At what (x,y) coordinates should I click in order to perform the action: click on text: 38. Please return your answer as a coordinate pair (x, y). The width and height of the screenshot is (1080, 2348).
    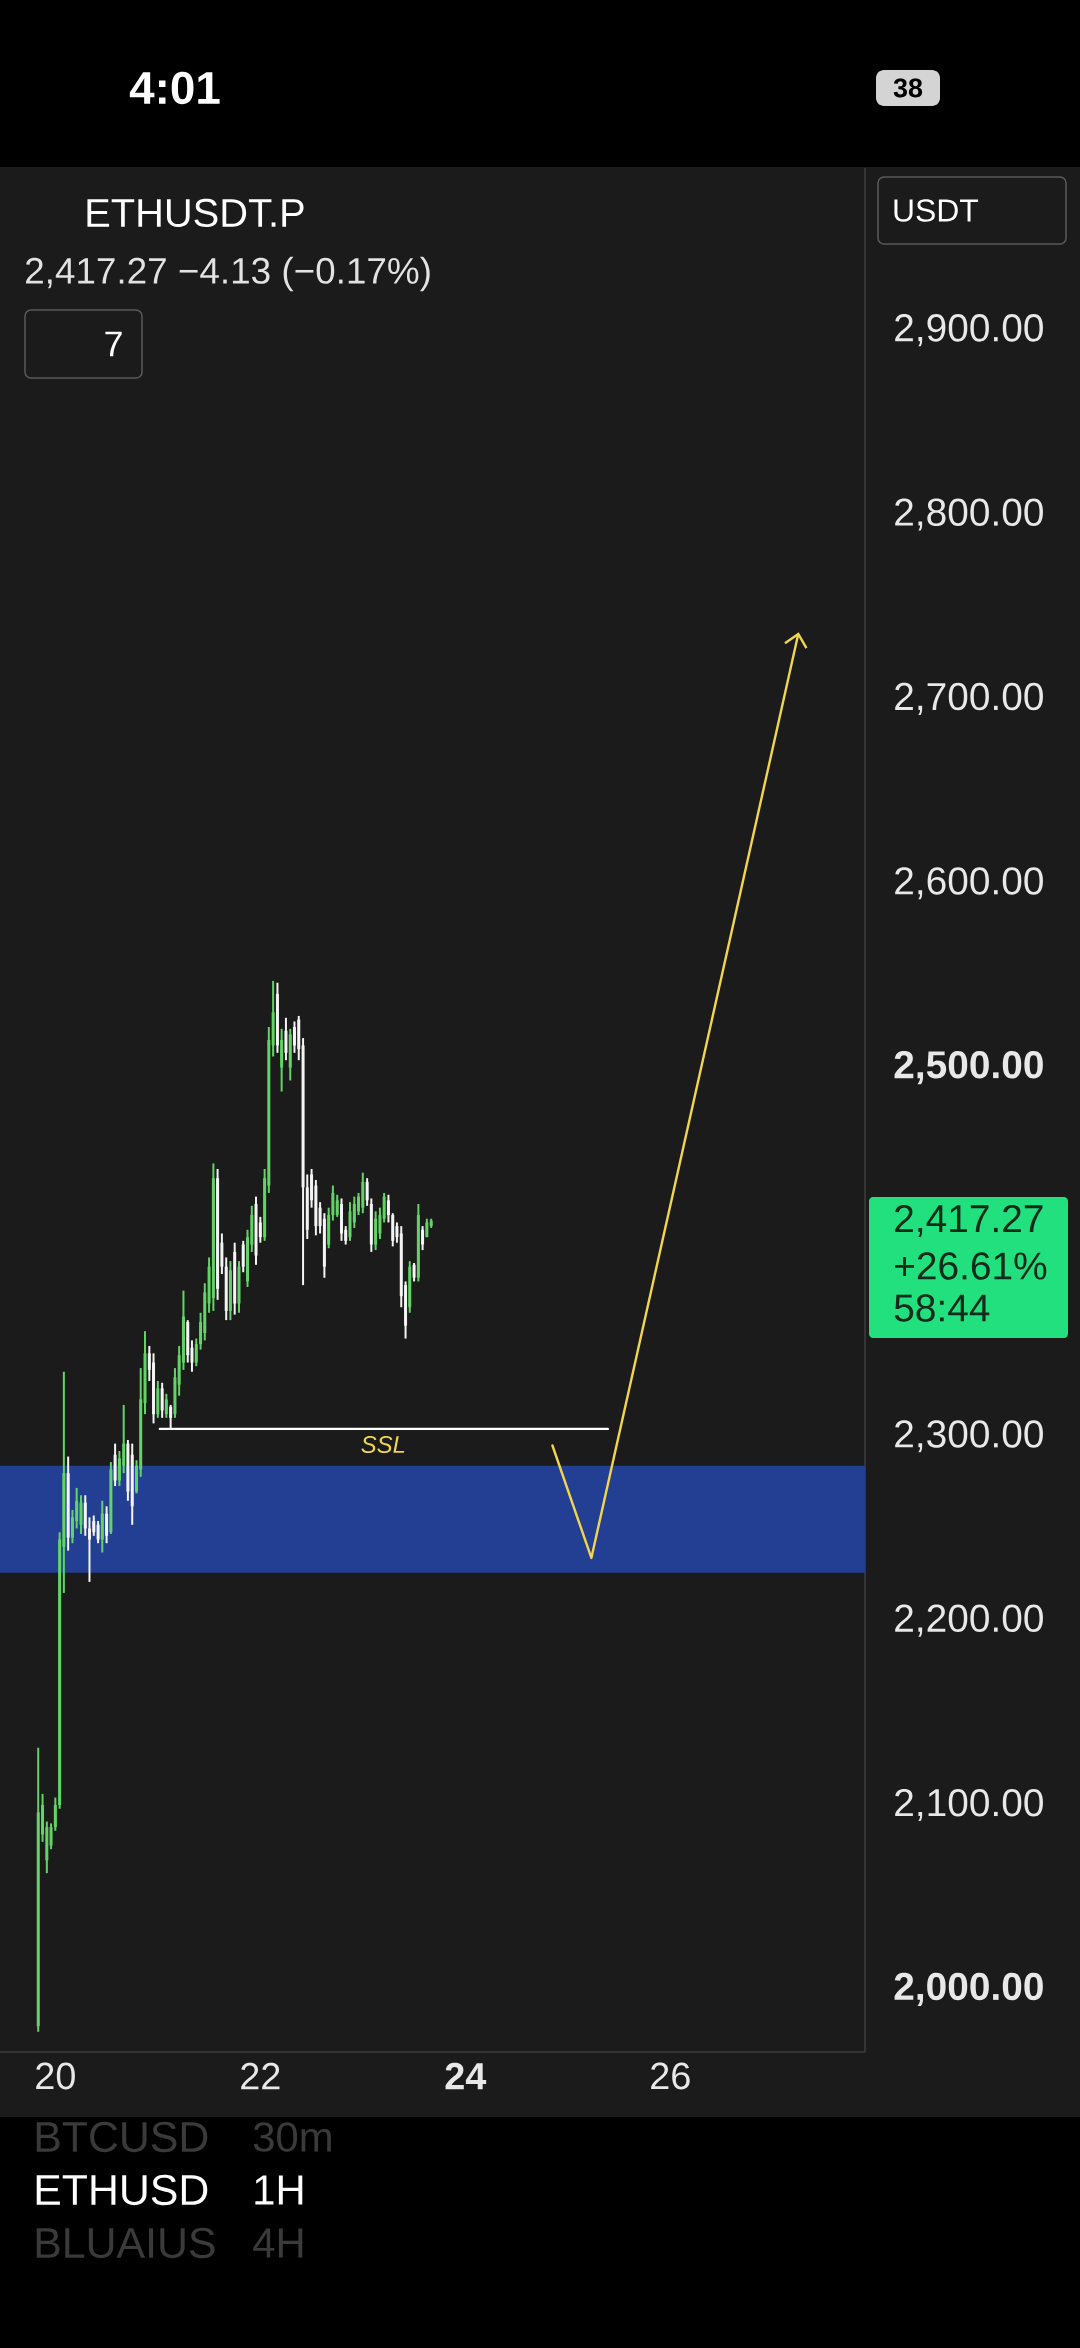
    Looking at the image, I should click on (908, 88).